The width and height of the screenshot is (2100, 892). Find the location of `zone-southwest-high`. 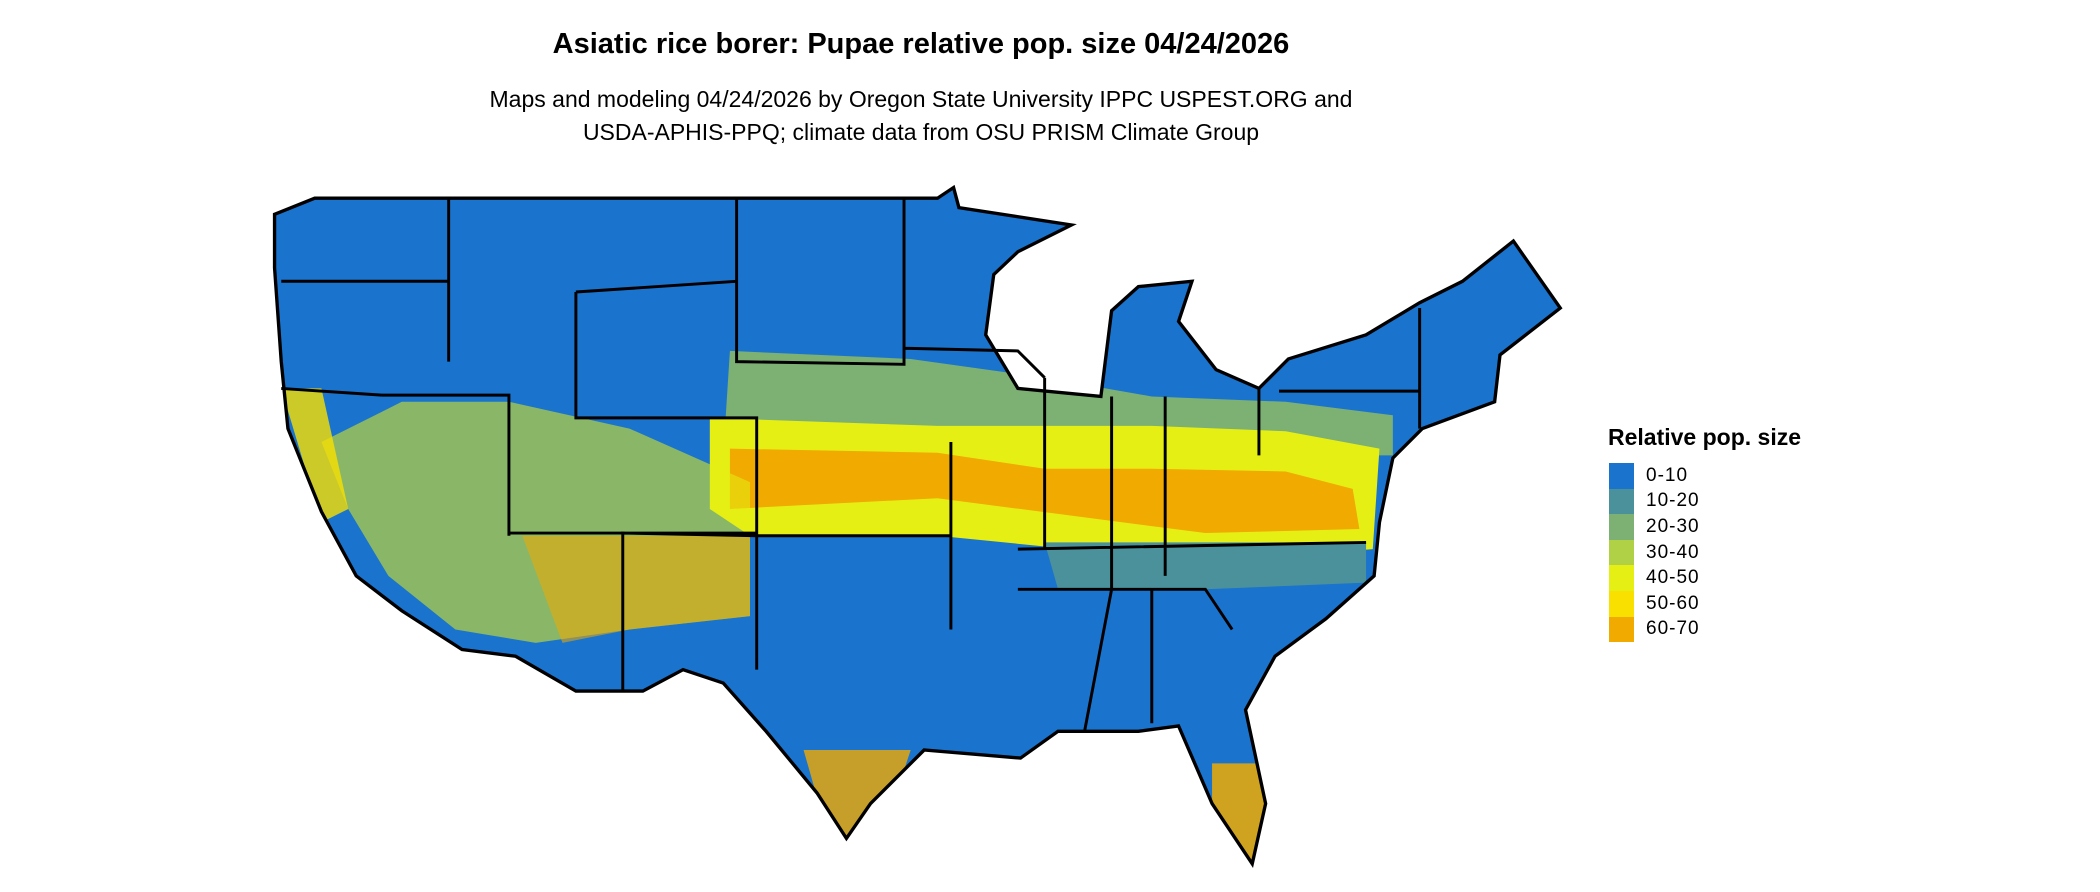

zone-southwest-high is located at coordinates (636, 589).